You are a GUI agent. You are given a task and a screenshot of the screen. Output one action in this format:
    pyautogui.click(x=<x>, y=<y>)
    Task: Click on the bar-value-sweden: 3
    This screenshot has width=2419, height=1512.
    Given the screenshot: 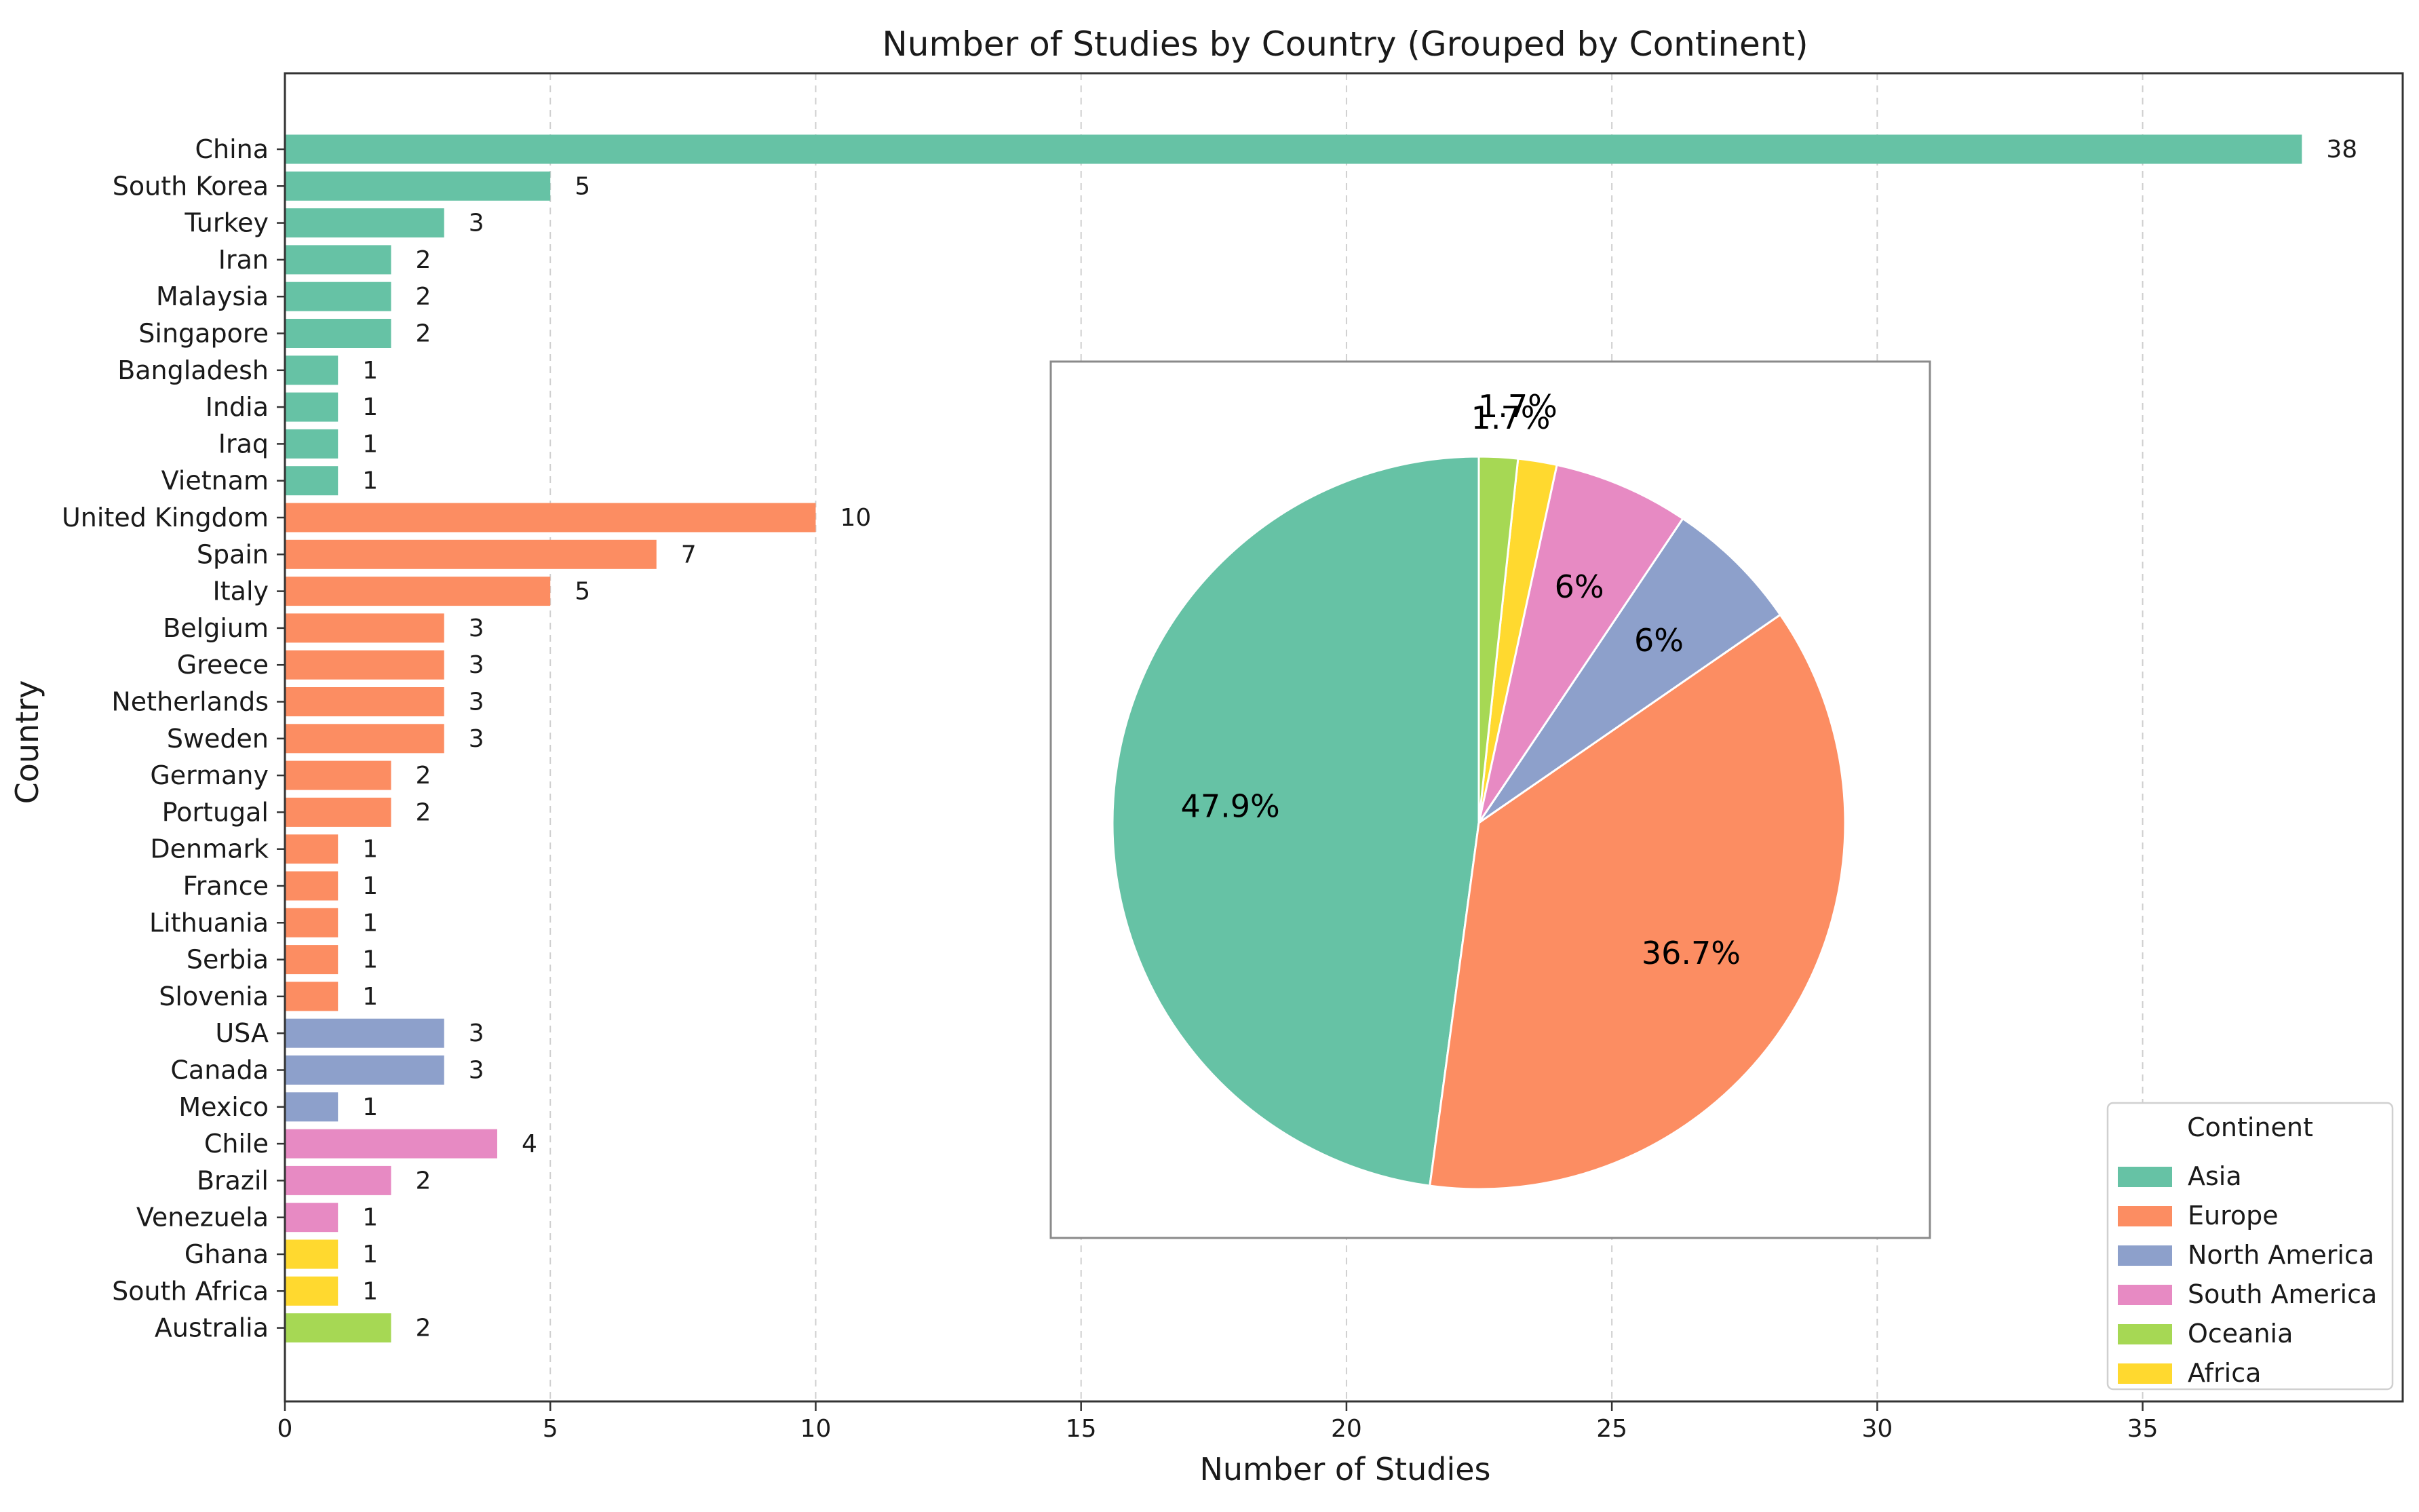 What is the action you would take?
    pyautogui.click(x=476, y=739)
    